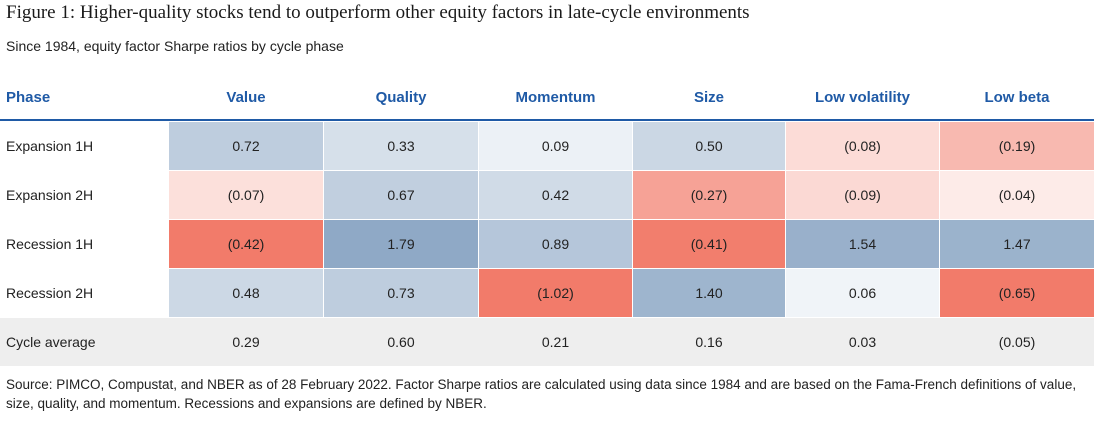 This screenshot has height=422, width=1100. What do you see at coordinates (862, 293) in the screenshot?
I see `cell-recession-2h-low-volatility: 0.06` at bounding box center [862, 293].